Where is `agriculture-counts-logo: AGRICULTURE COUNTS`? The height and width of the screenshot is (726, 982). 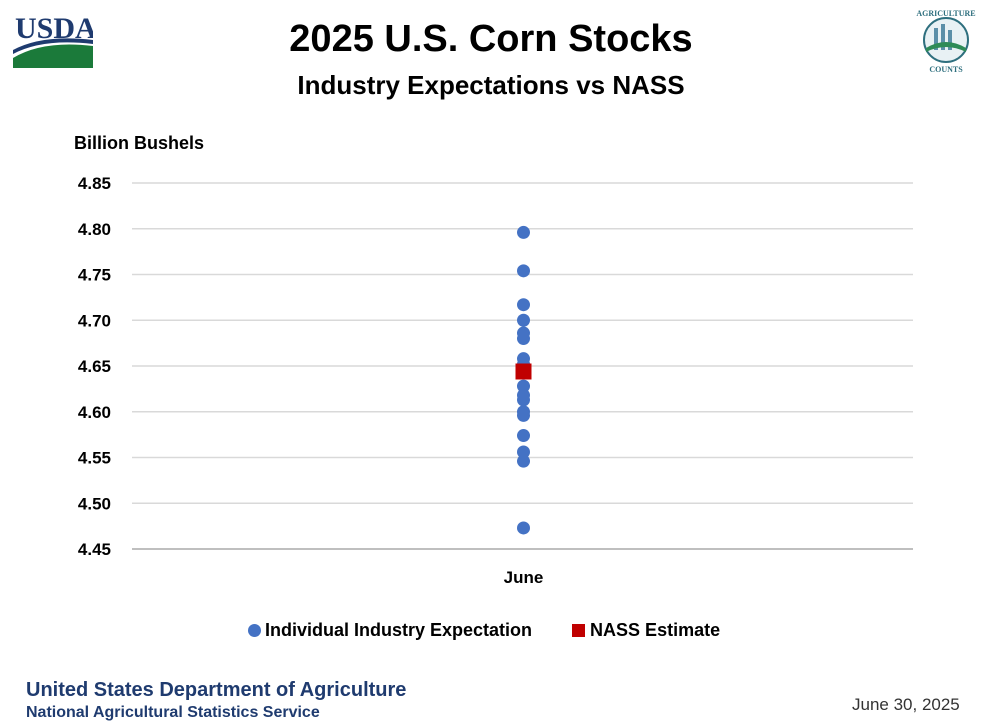 agriculture-counts-logo: AGRICULTURE COUNTS is located at coordinates (945, 41).